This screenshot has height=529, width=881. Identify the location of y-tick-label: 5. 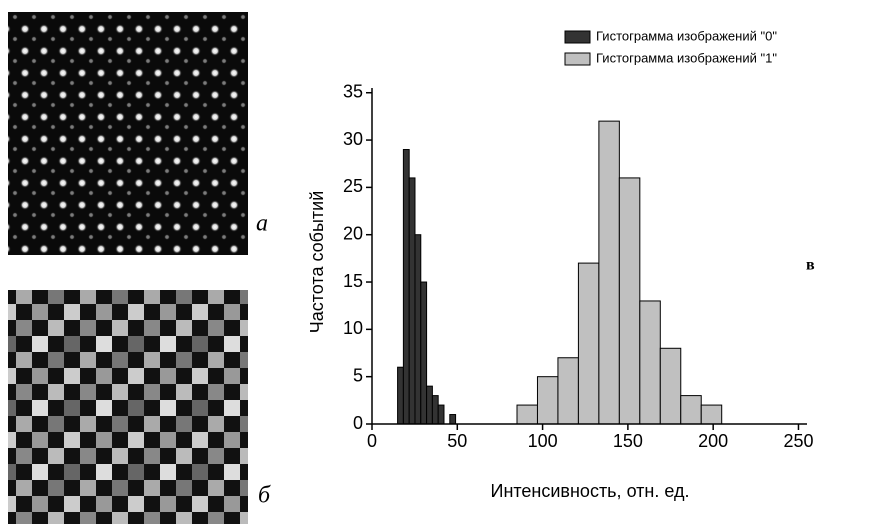
(358, 375).